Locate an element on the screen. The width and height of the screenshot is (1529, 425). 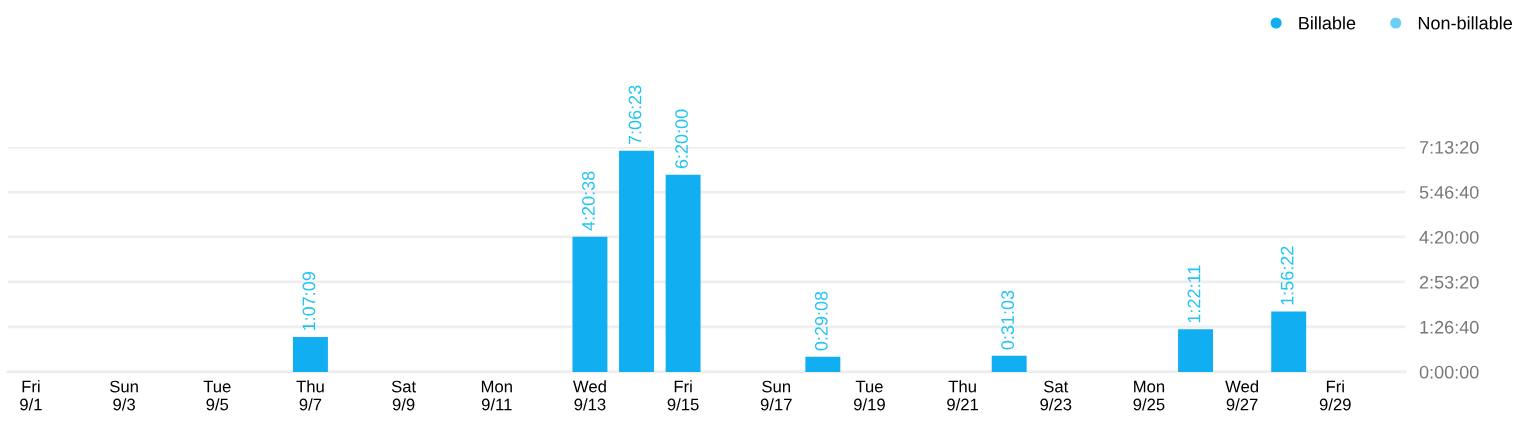
x-tick-label: Mon 9/25 is located at coordinates (1149, 395).